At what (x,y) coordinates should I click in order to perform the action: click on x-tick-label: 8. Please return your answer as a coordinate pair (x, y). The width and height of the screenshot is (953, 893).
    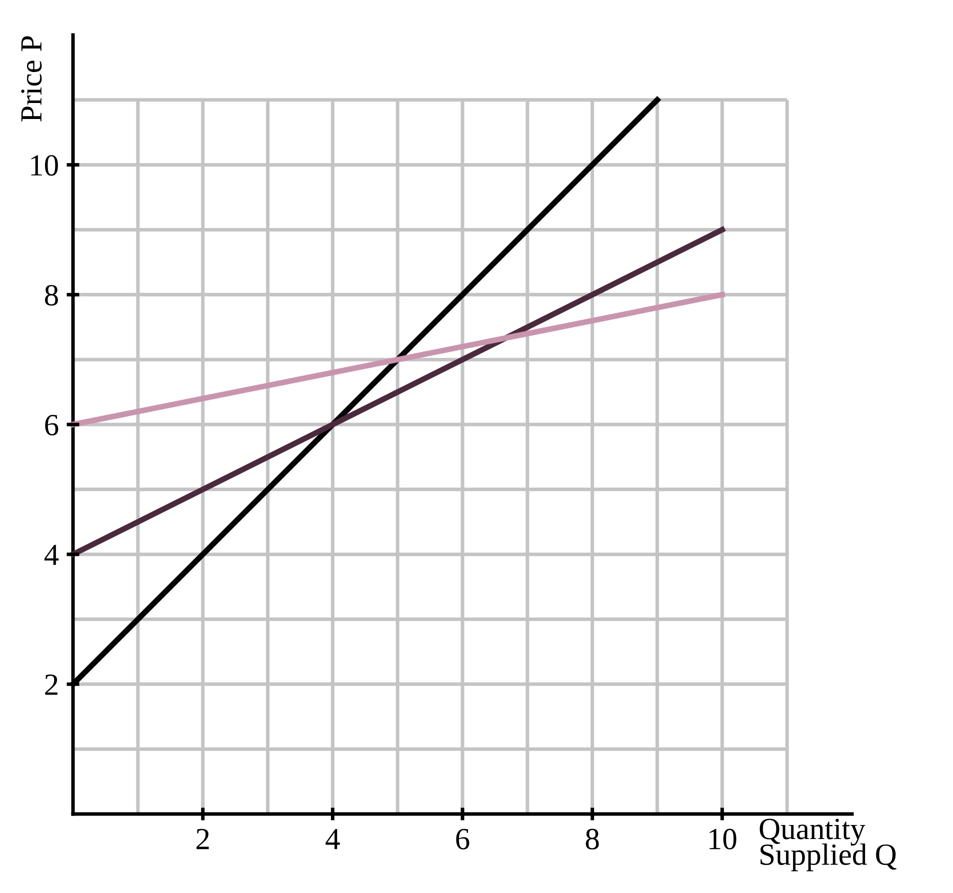
    Looking at the image, I should click on (592, 839).